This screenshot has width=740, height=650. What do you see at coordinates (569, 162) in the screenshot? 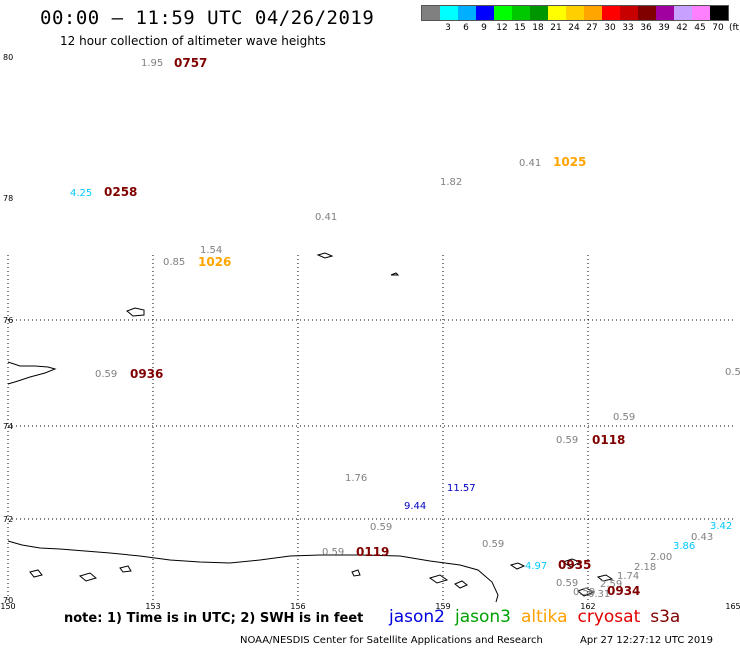
I see `observation-time-label: 1025` at bounding box center [569, 162].